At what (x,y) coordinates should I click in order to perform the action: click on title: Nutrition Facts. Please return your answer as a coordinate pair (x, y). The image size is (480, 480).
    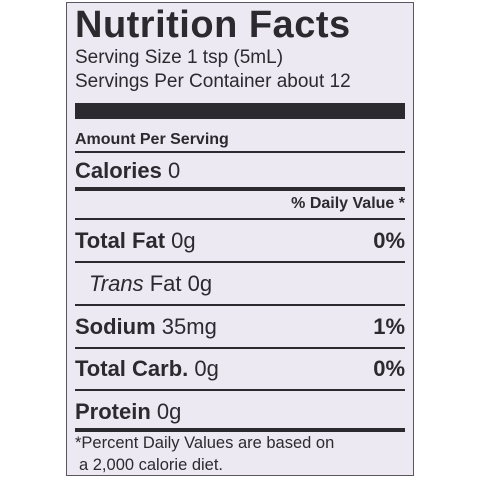
    Looking at the image, I should click on (213, 25).